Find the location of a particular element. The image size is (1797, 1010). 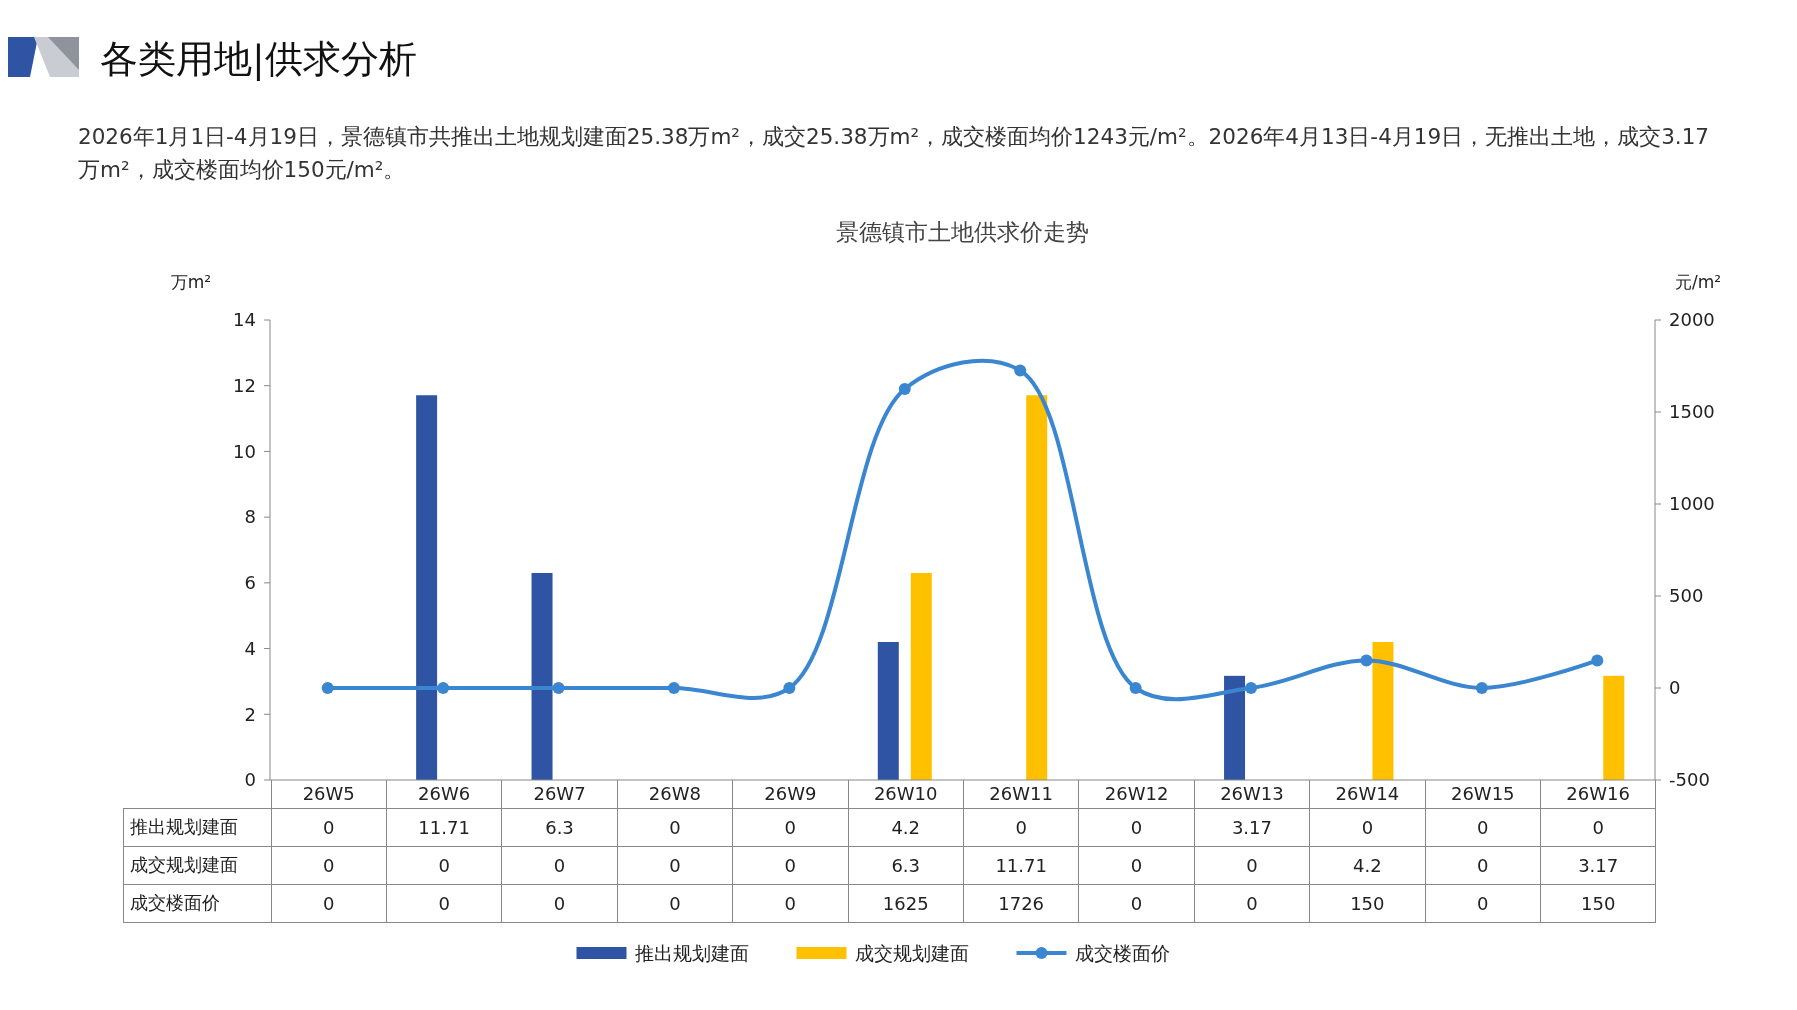

x-tick-label: 26W16 is located at coordinates (1598, 794).